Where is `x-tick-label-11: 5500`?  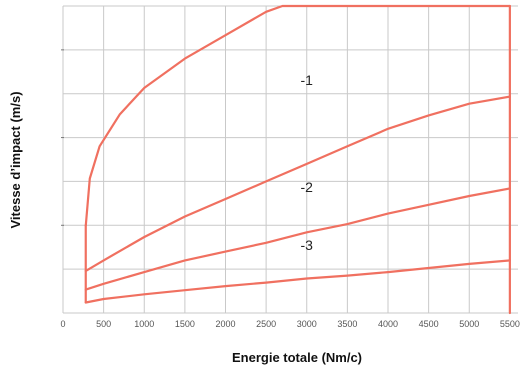
x-tick-label-11: 5500 is located at coordinates (510, 324).